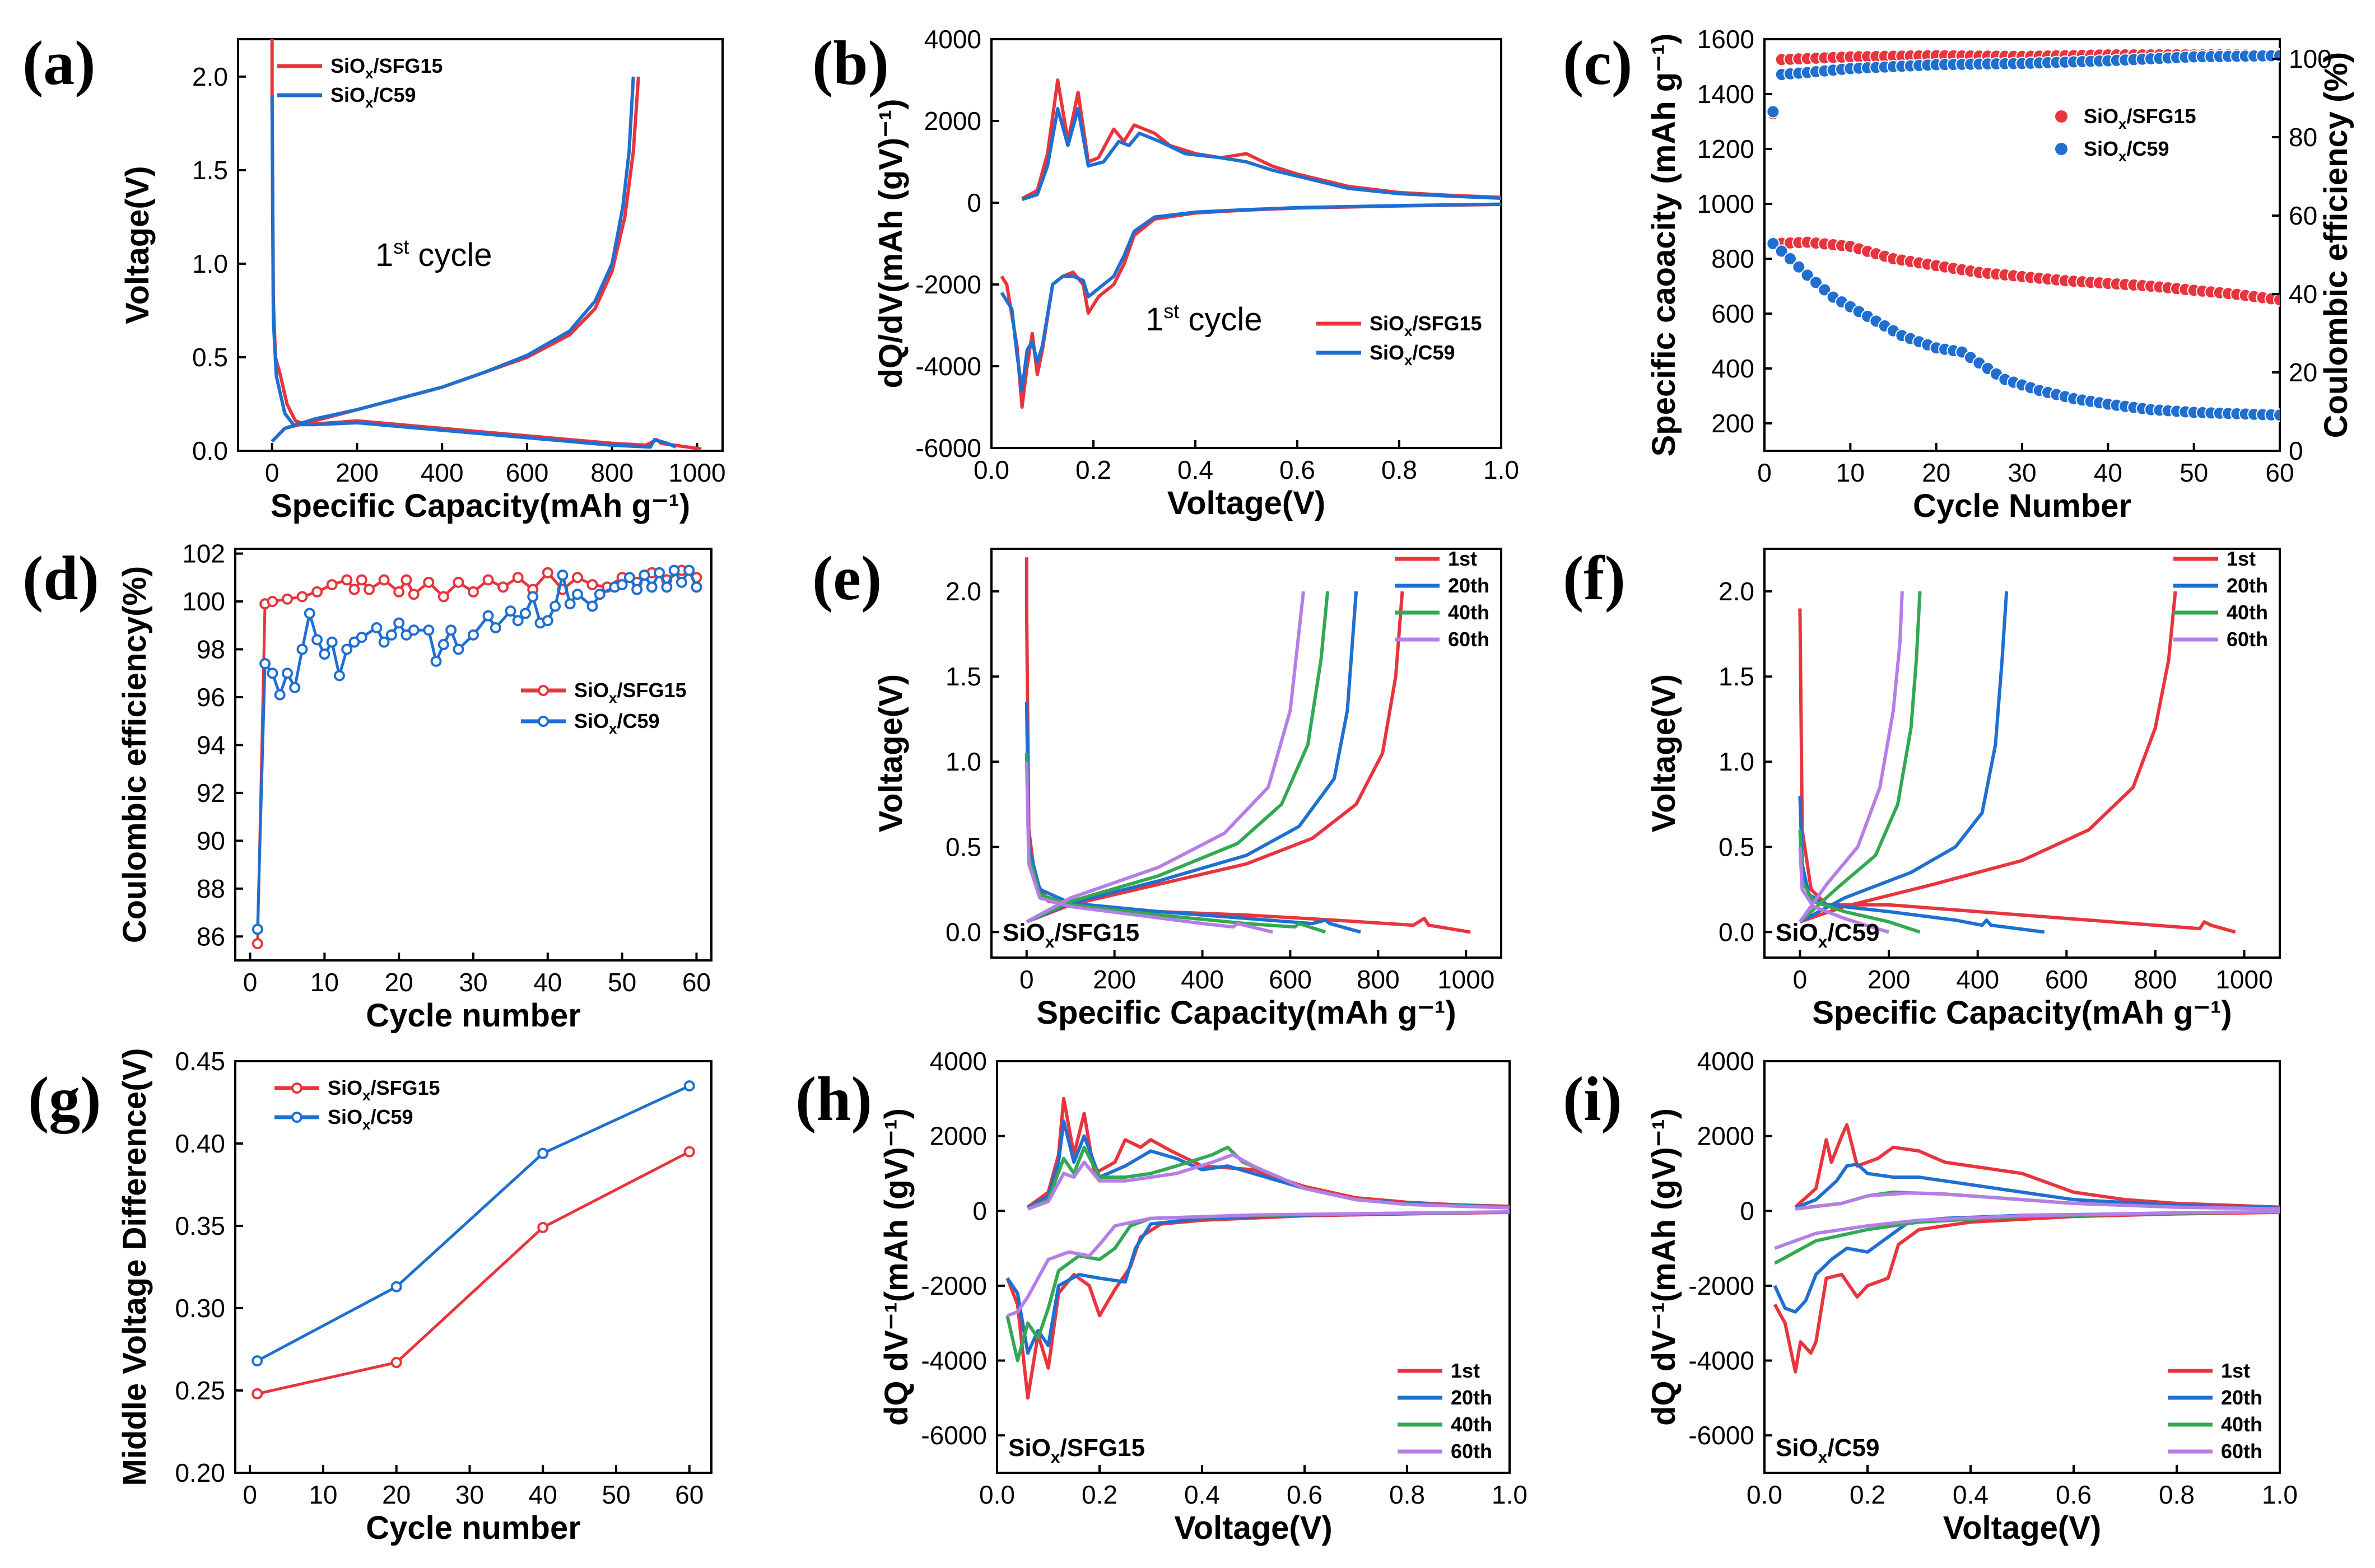 This screenshot has height=1568, width=2375. Describe the element at coordinates (1202, 980) in the screenshot. I see `x-tick-label: 400` at that location.